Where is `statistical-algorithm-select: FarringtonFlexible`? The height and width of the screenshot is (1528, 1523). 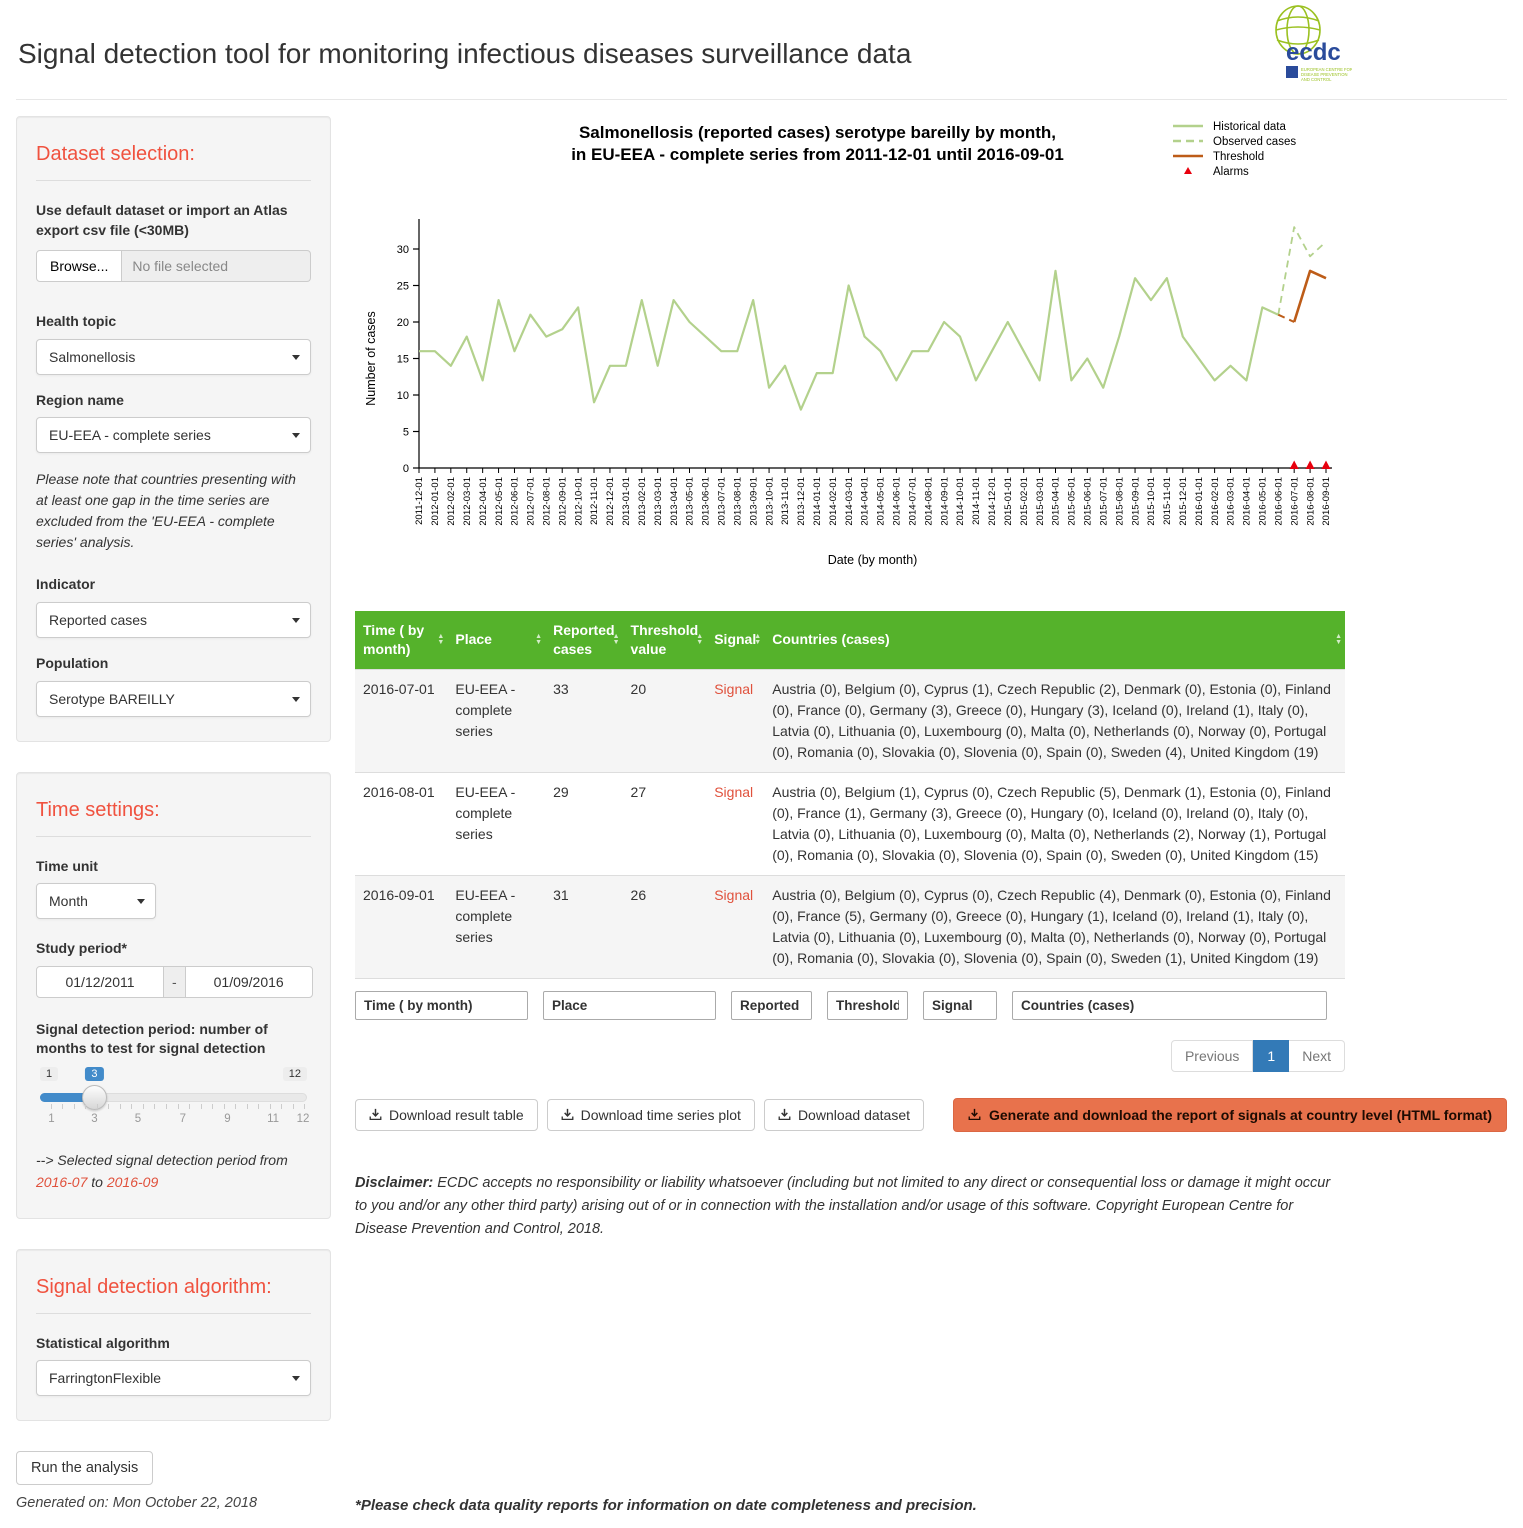 statistical-algorithm-select: FarringtonFlexible is located at coordinates (173, 1378).